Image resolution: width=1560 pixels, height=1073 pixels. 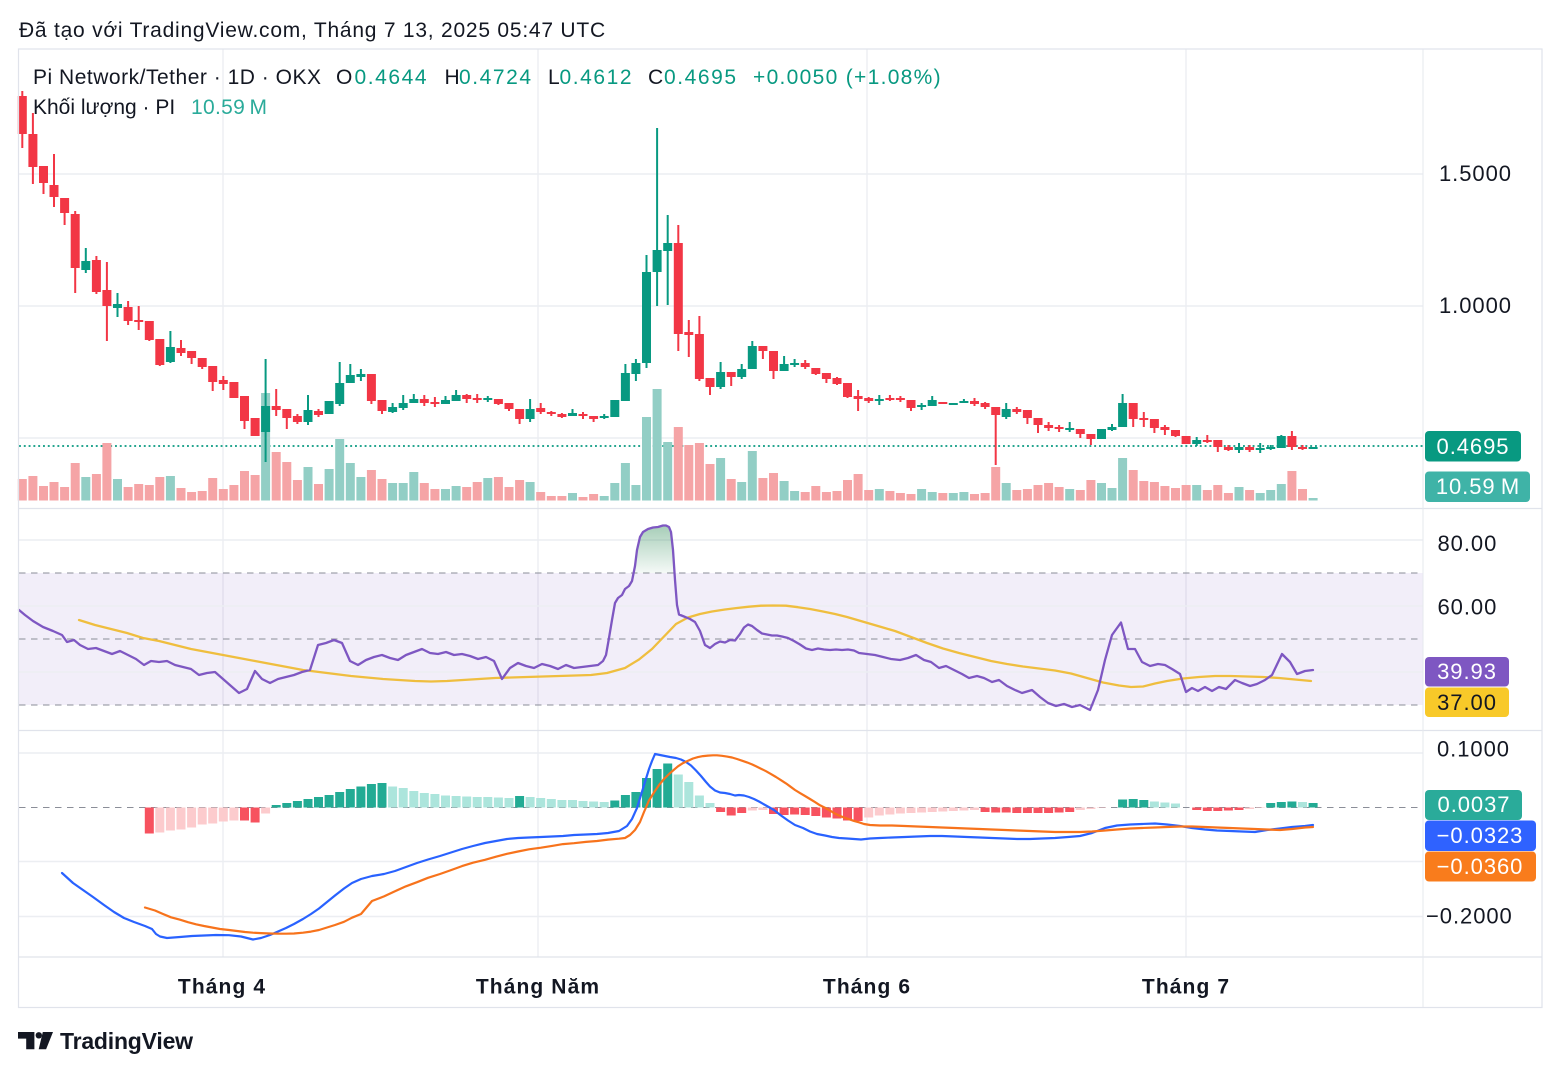 I want to click on svg-text: 0.4724, so click(x=496, y=77).